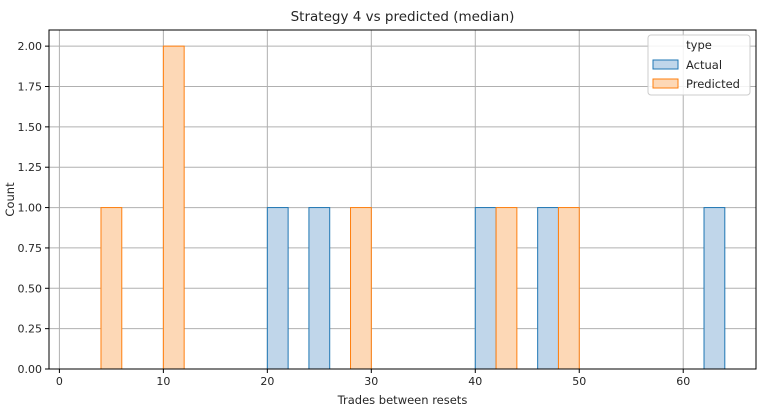  Describe the element at coordinates (30, 127) in the screenshot. I see `y-tick-label: 1.50` at that location.